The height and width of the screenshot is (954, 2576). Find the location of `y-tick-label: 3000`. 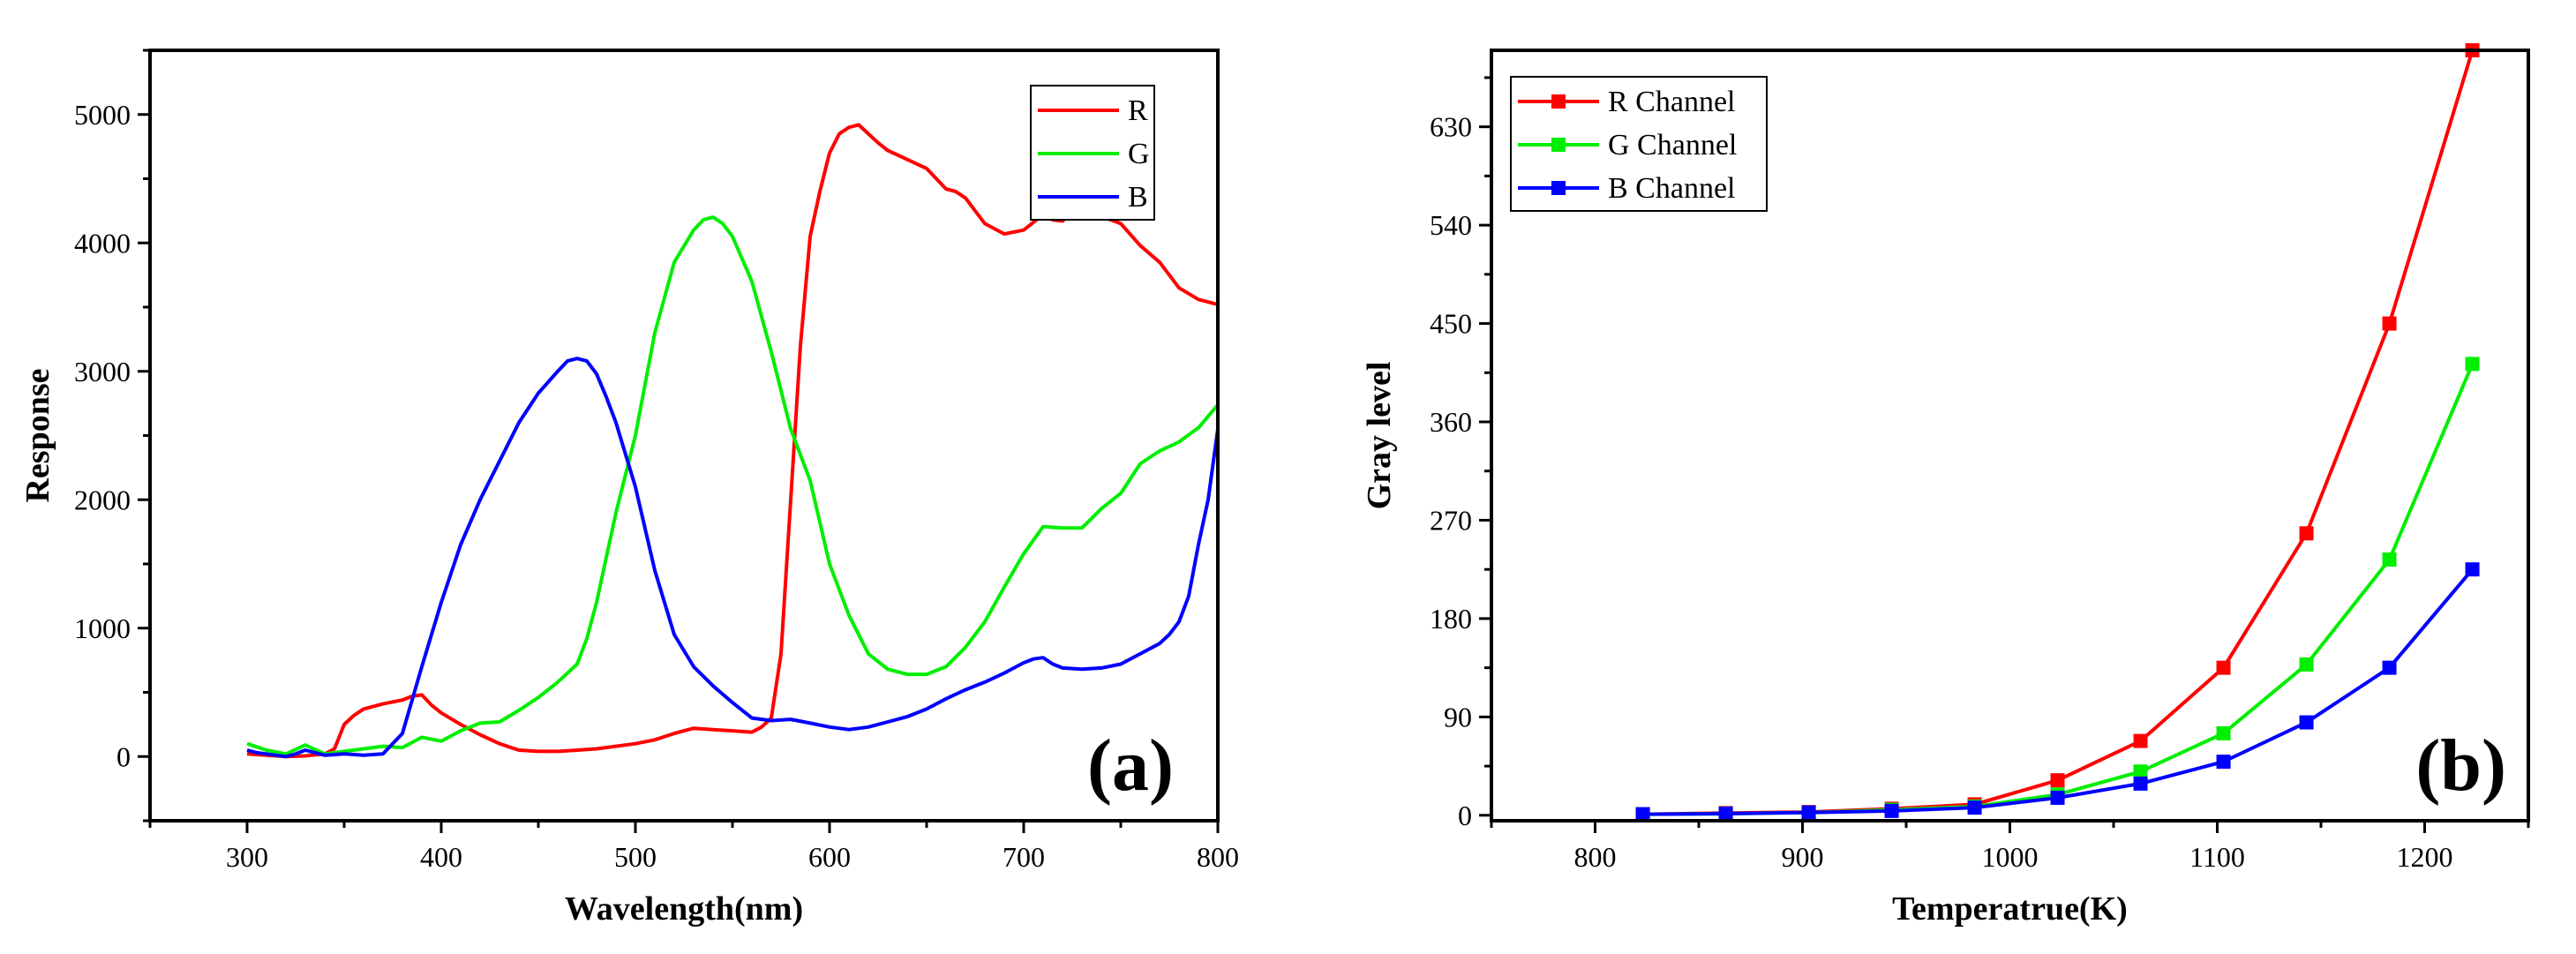

y-tick-label: 3000 is located at coordinates (102, 371).